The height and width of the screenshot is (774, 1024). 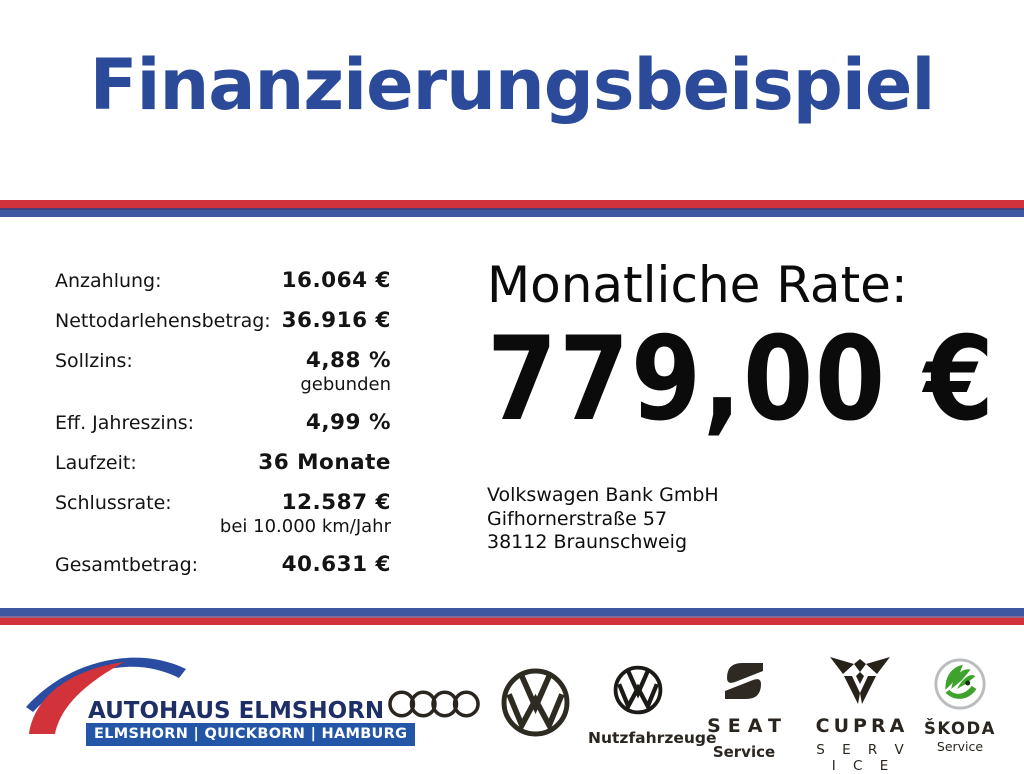 I want to click on finance-value: 40.631 €, so click(x=336, y=564).